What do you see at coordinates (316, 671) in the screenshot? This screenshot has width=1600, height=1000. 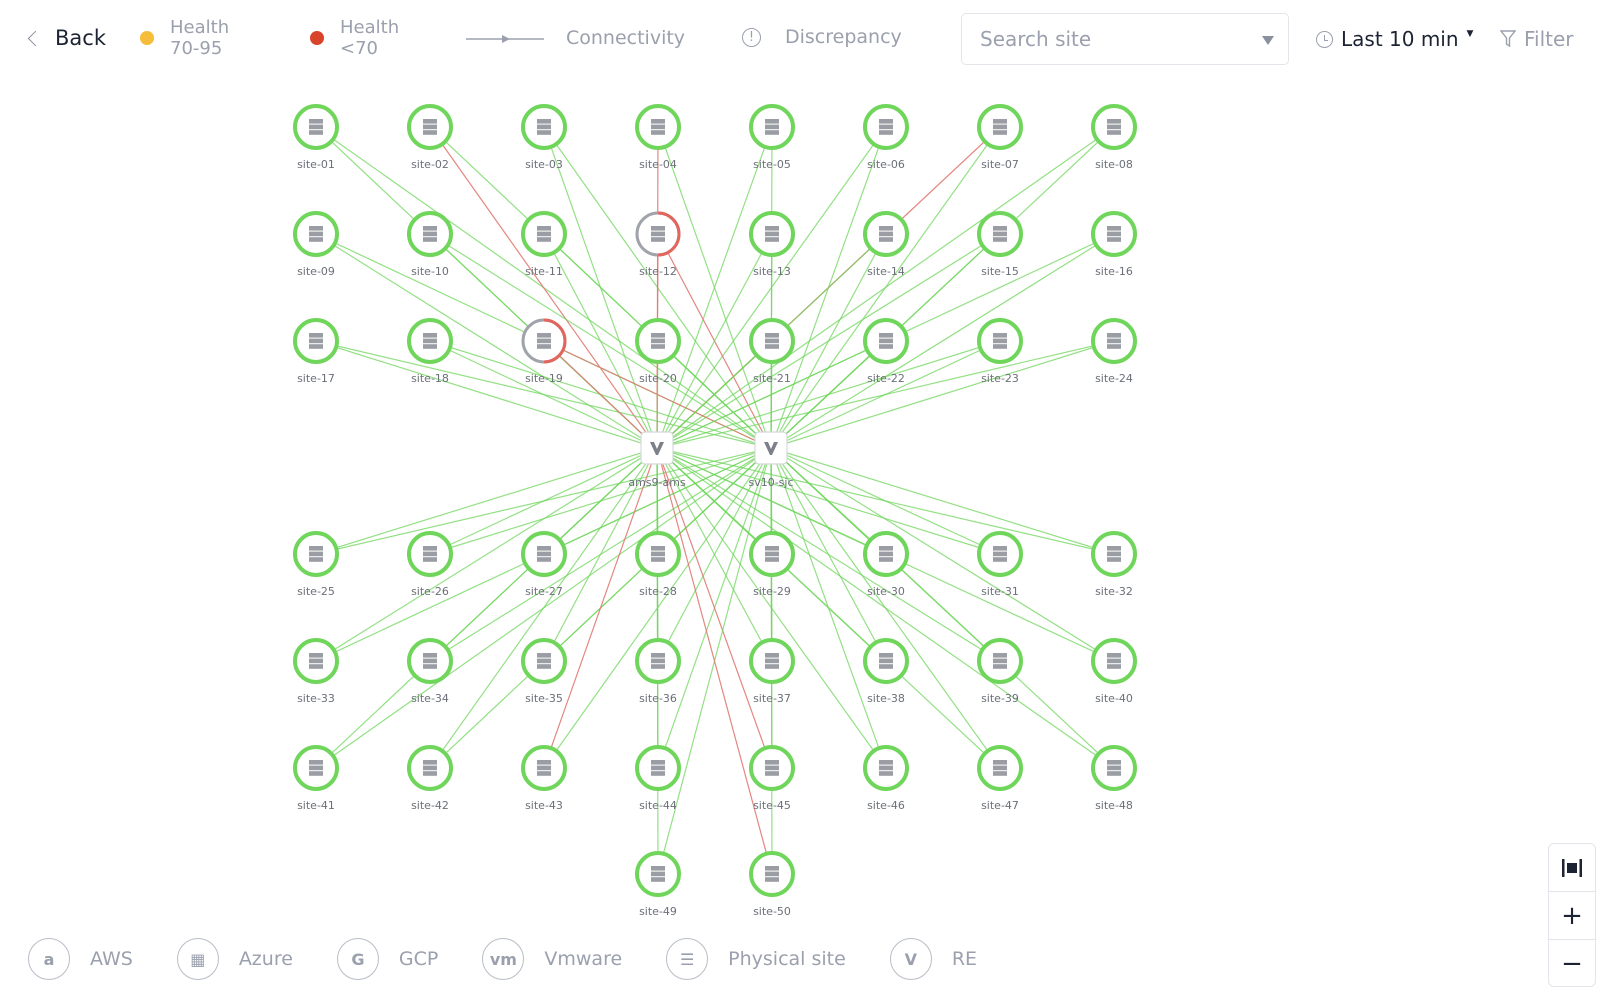 I see `site-node: site-33` at bounding box center [316, 671].